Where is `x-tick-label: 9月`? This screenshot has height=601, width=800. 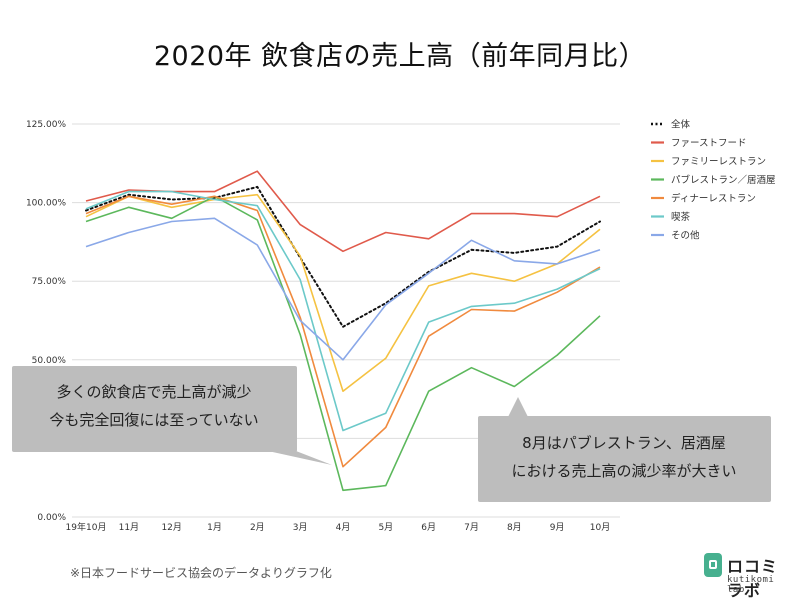
x-tick-label: 9月 is located at coordinates (557, 527).